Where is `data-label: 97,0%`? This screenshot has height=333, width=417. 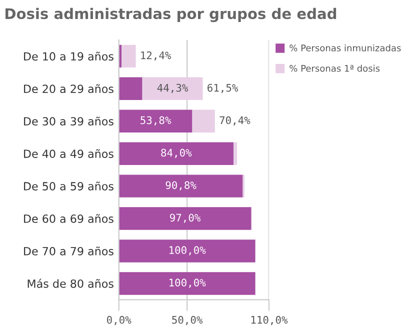
data-label: 97,0% is located at coordinates (185, 218).